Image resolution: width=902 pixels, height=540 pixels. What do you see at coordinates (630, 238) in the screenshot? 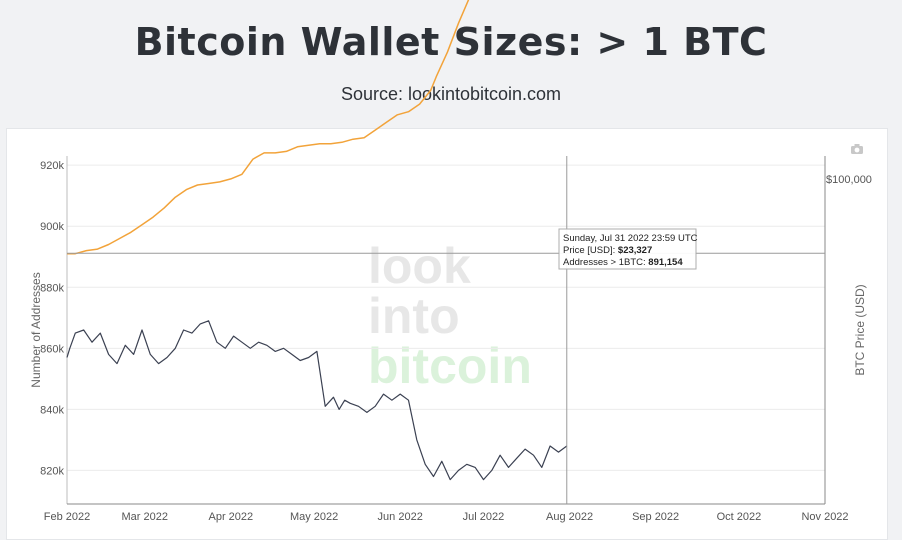
I see `tooltip-date: Sunday, Jul 31 2022 23:59 UTC` at bounding box center [630, 238].